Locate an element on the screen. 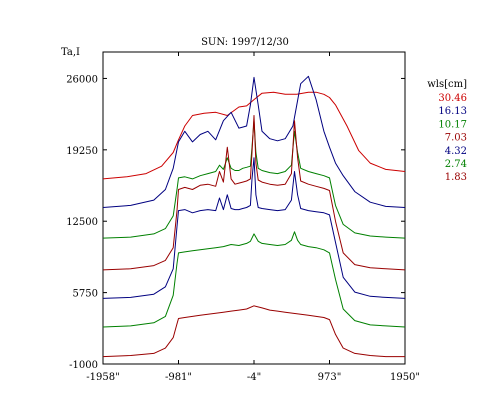 The image size is (500, 400). x-tick-label: 1950" is located at coordinates (405, 377).